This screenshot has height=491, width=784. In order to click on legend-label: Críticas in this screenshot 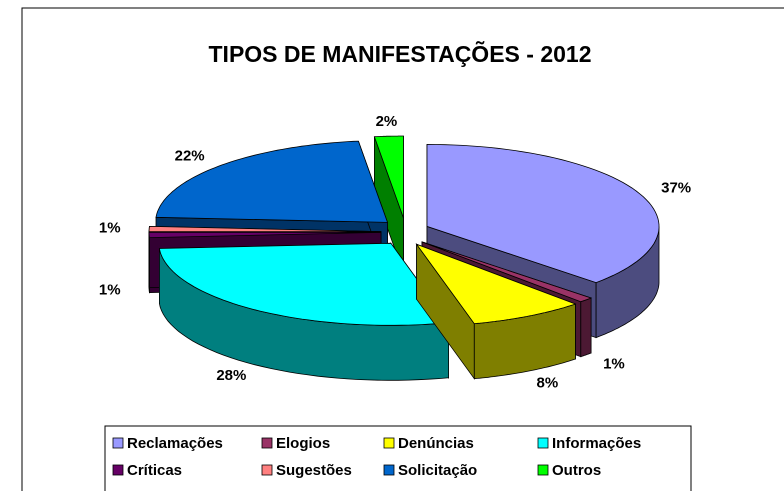, I will do `click(154, 470)`.